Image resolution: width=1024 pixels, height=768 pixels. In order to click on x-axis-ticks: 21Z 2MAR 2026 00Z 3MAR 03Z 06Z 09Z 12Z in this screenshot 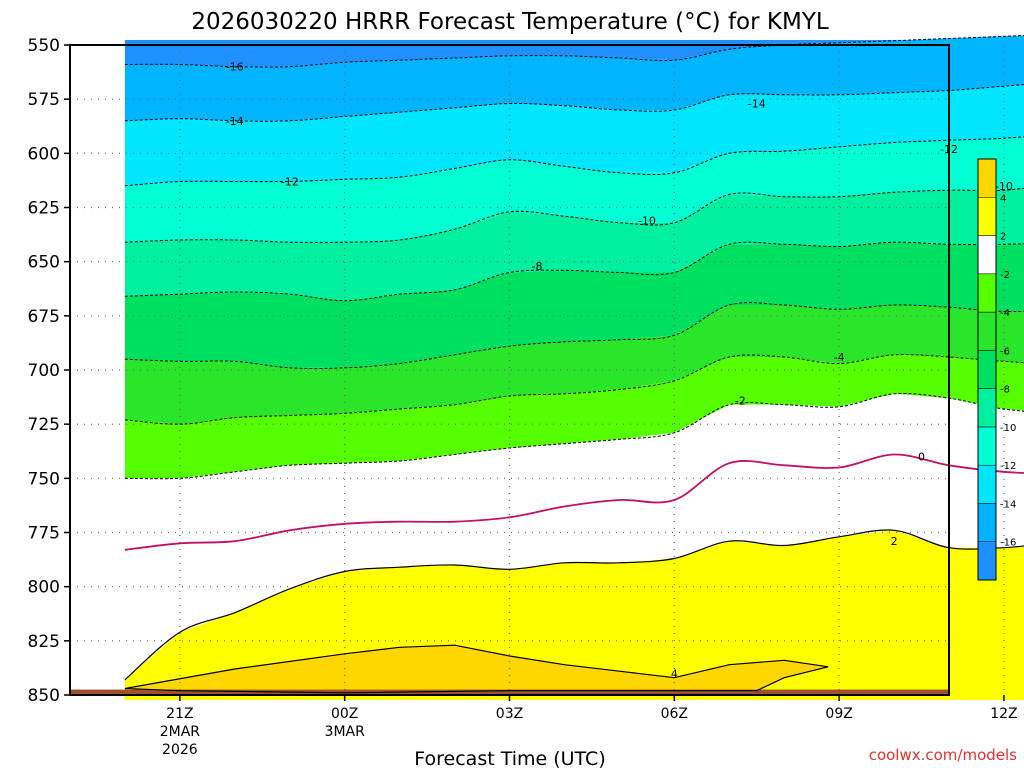, I will do `click(589, 726)`.